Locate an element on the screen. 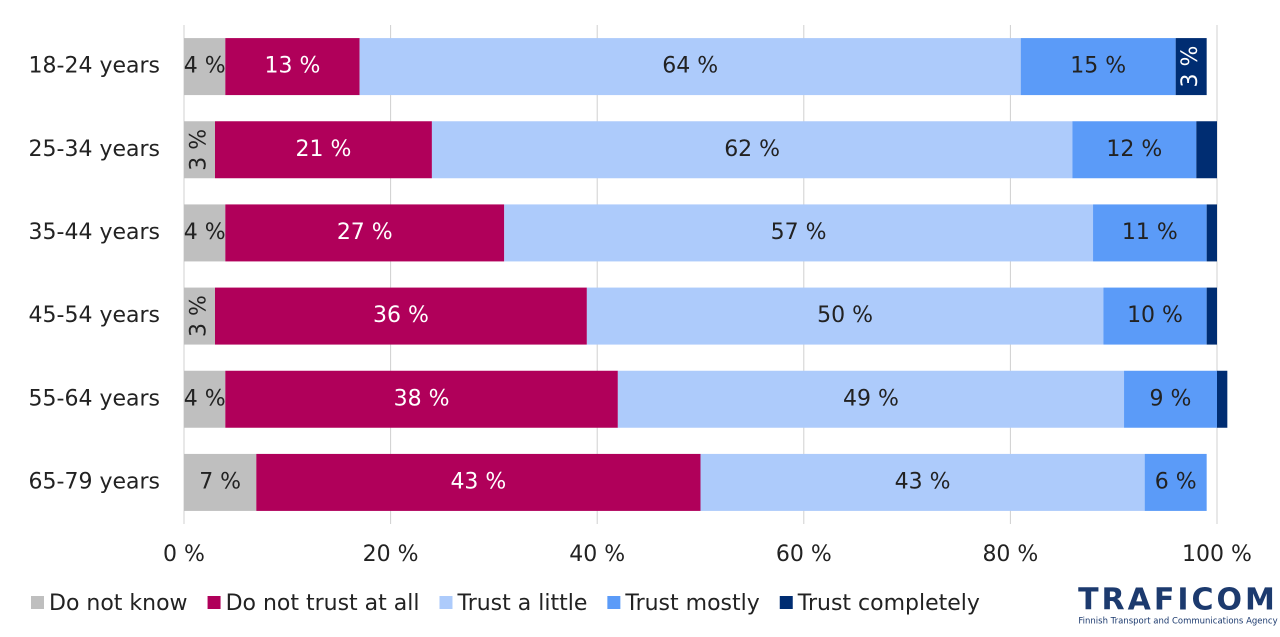 This screenshot has height=637, width=1280. value-label: 49 % is located at coordinates (871, 398).